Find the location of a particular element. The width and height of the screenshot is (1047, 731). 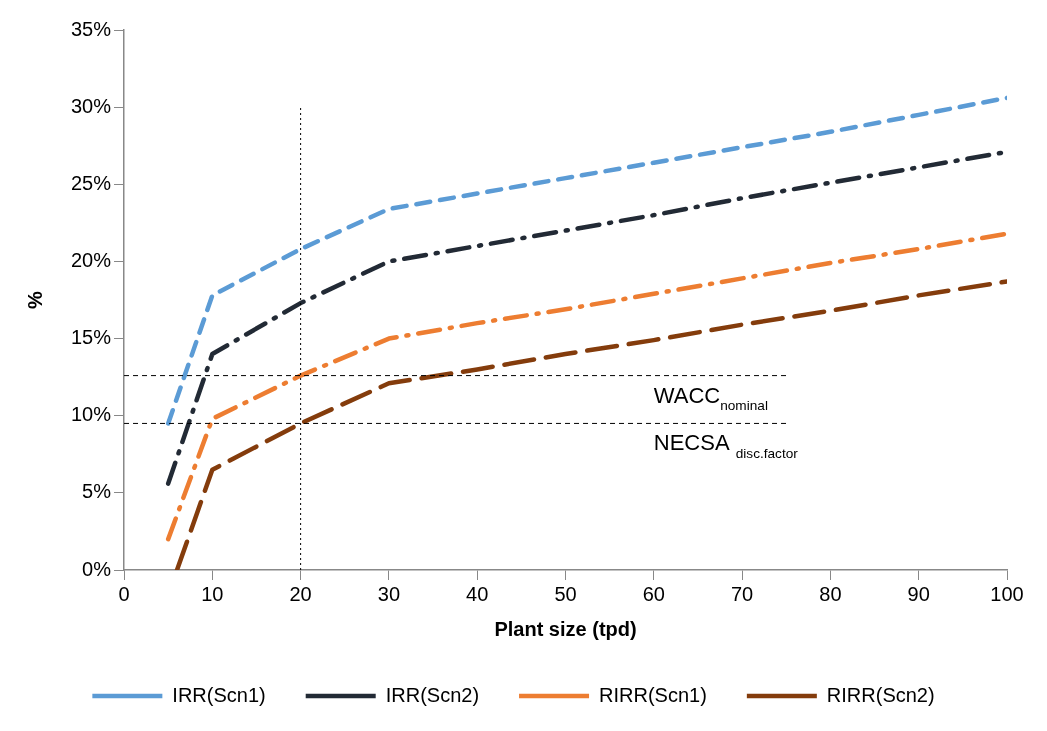

legend-label: IRR(Scn2) is located at coordinates (432, 694).